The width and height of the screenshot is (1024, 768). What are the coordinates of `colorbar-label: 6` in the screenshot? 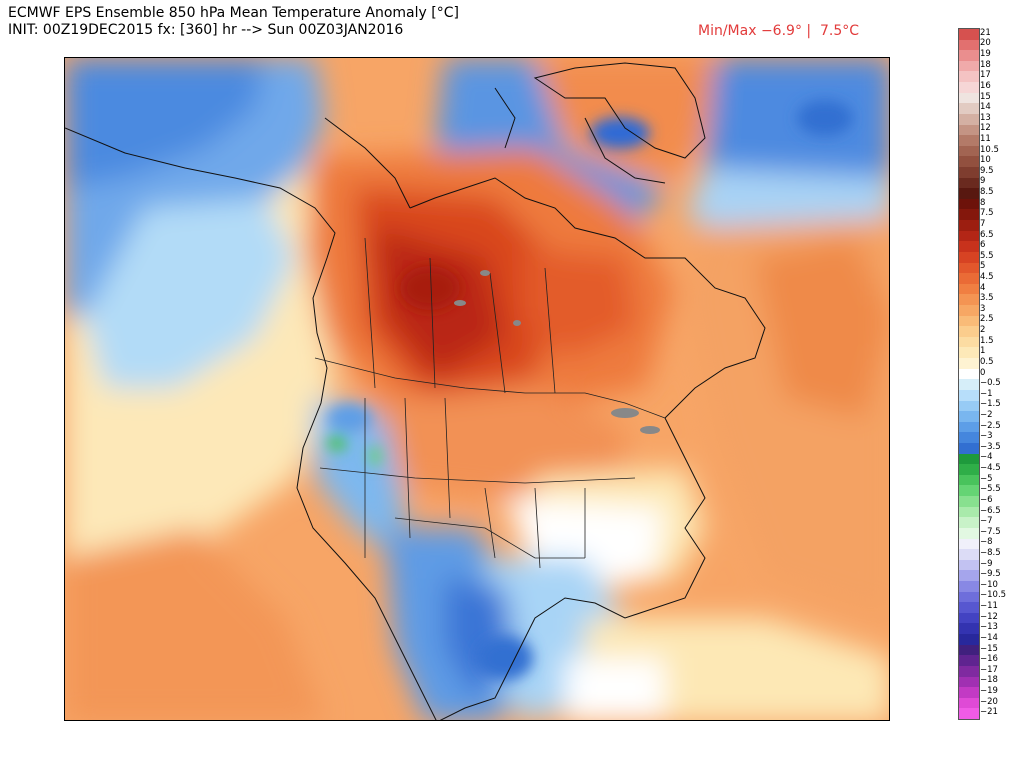 It's located at (983, 245).